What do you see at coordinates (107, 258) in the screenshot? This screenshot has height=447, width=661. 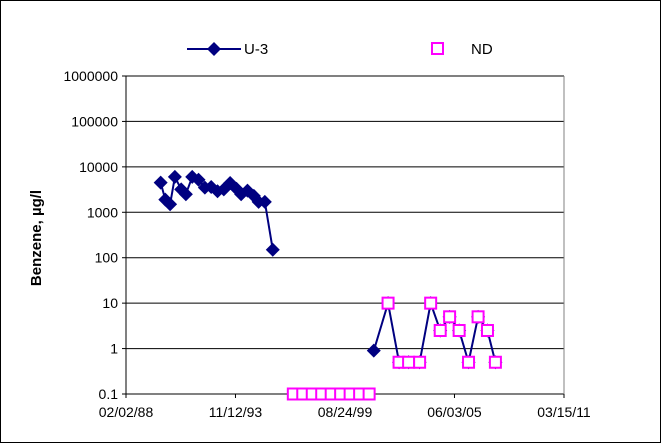 I see `y-tick-label: 100` at bounding box center [107, 258].